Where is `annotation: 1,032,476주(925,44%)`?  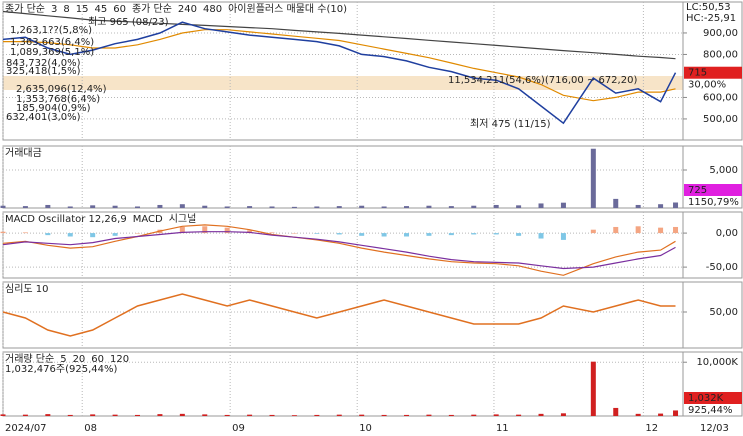
annotation: 1,032,476주(925,44%) is located at coordinates (61, 369).